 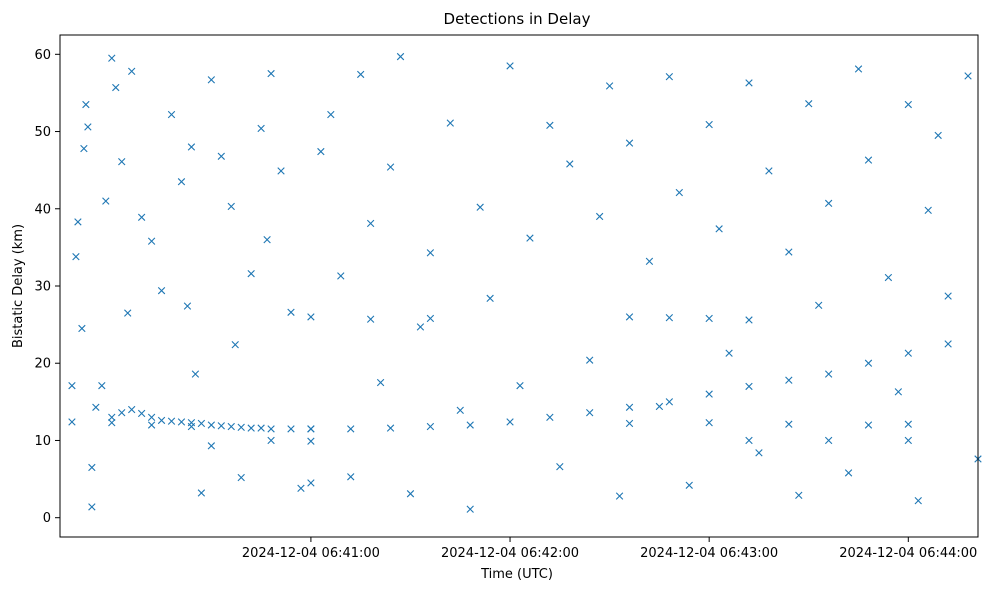 I want to click on y-tick-label: 0, so click(x=47, y=518).